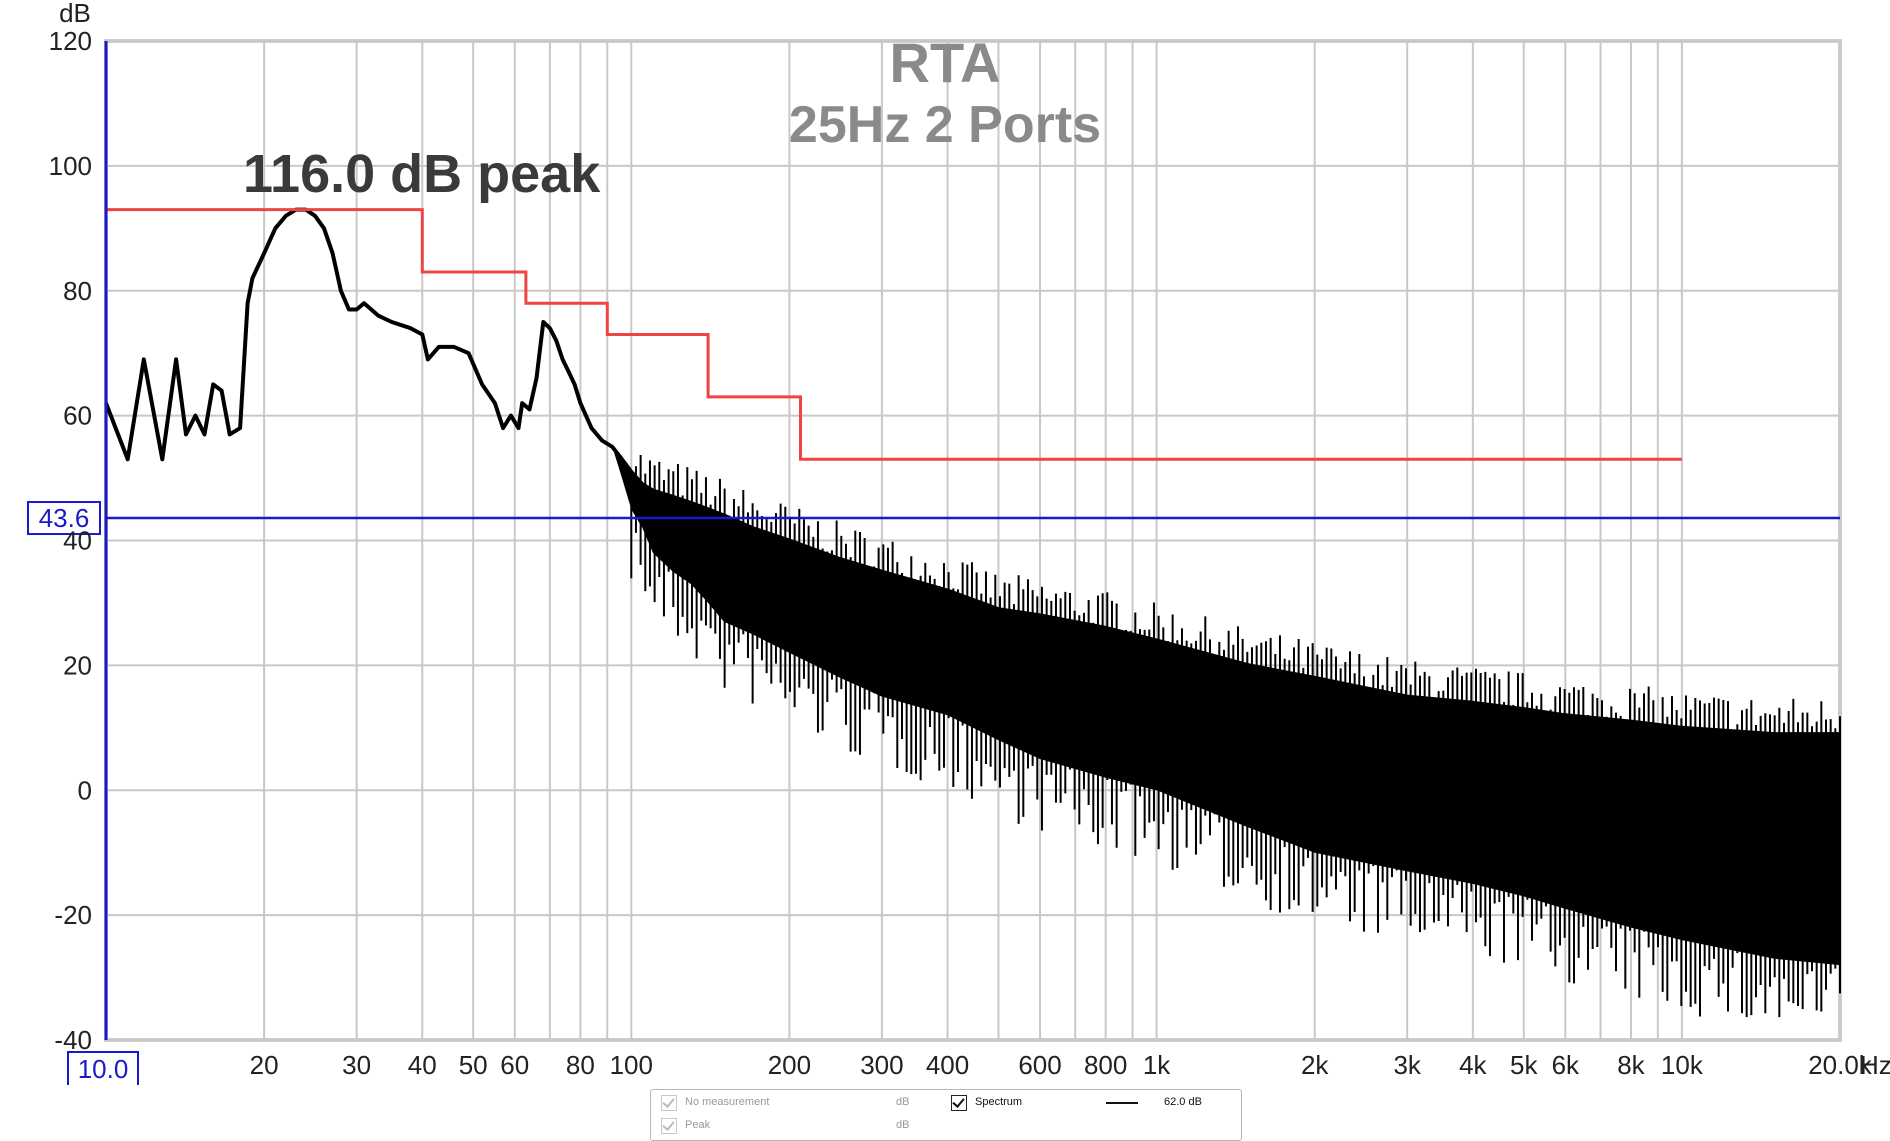  I want to click on y-axis-unit: dB, so click(75, 14).